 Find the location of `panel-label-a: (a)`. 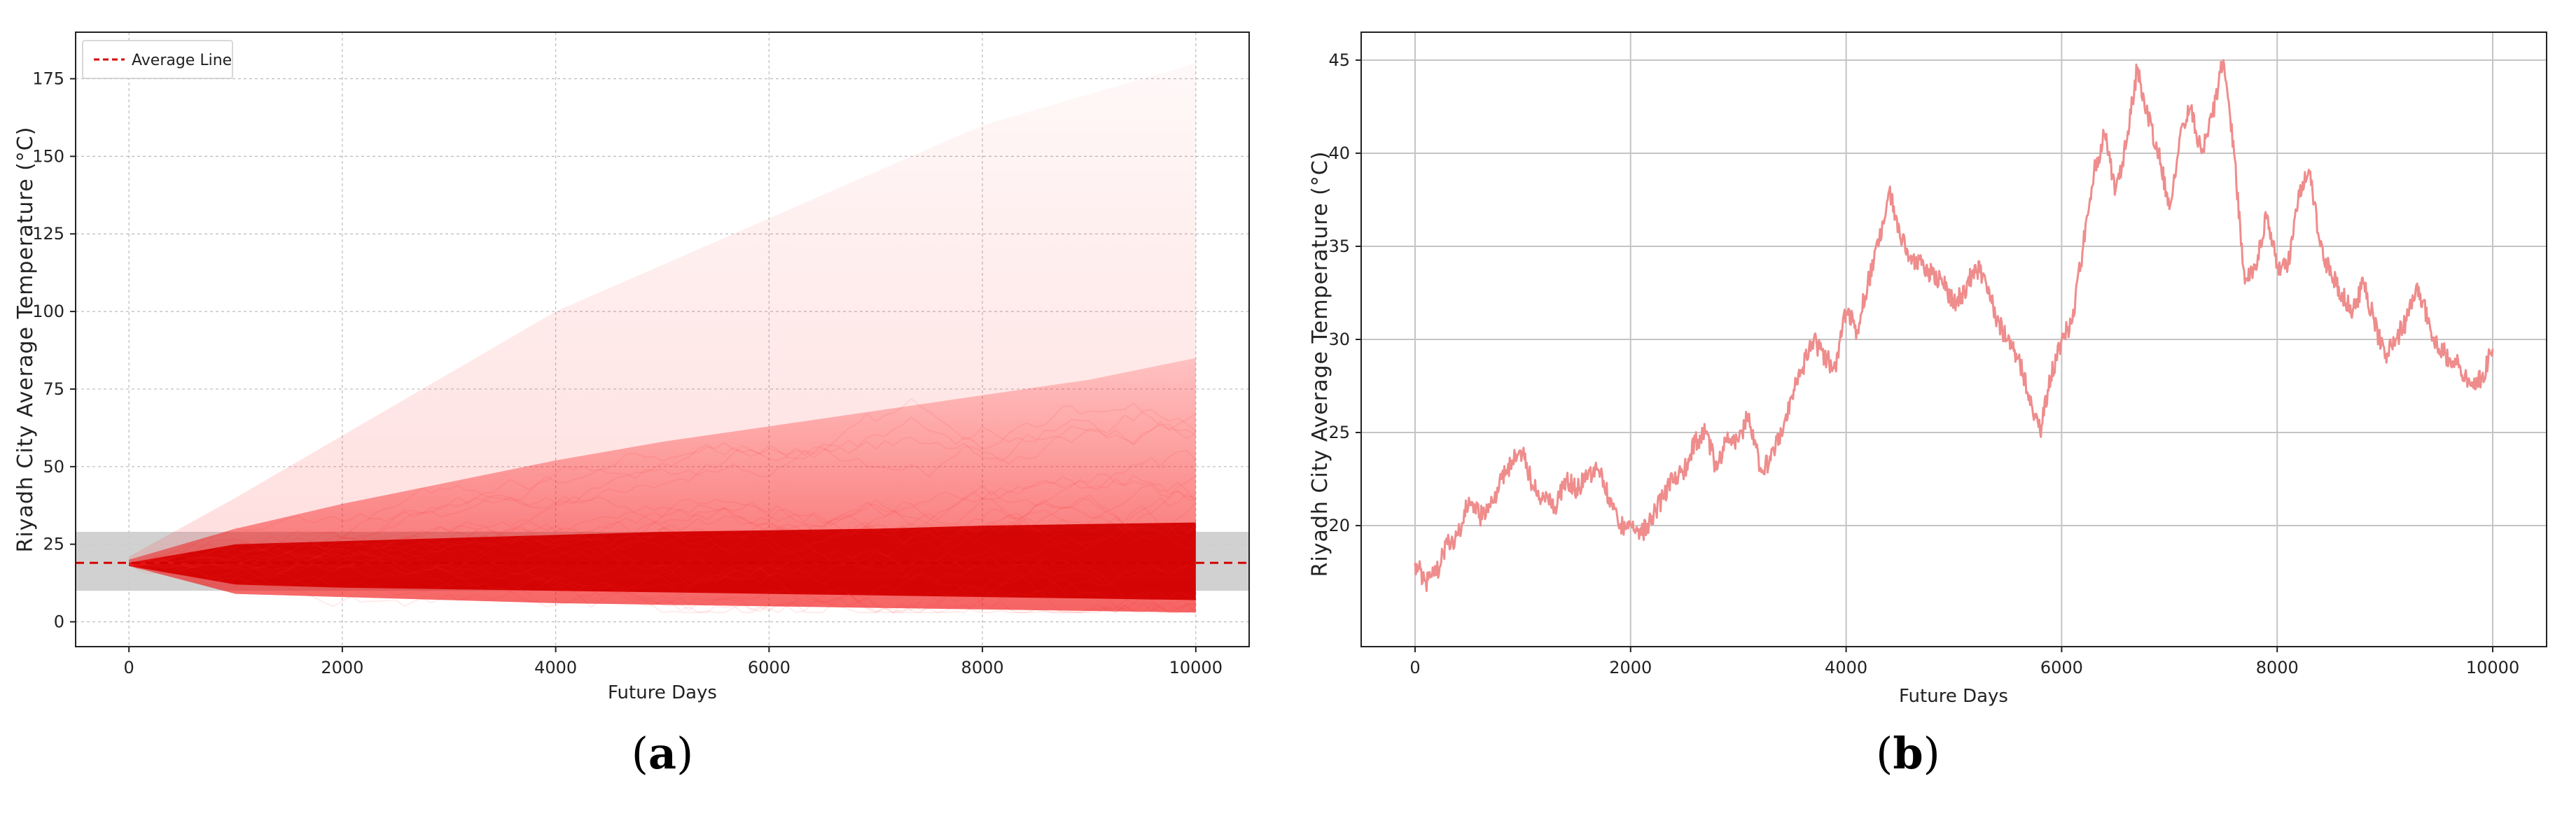

panel-label-a: (a) is located at coordinates (662, 753).